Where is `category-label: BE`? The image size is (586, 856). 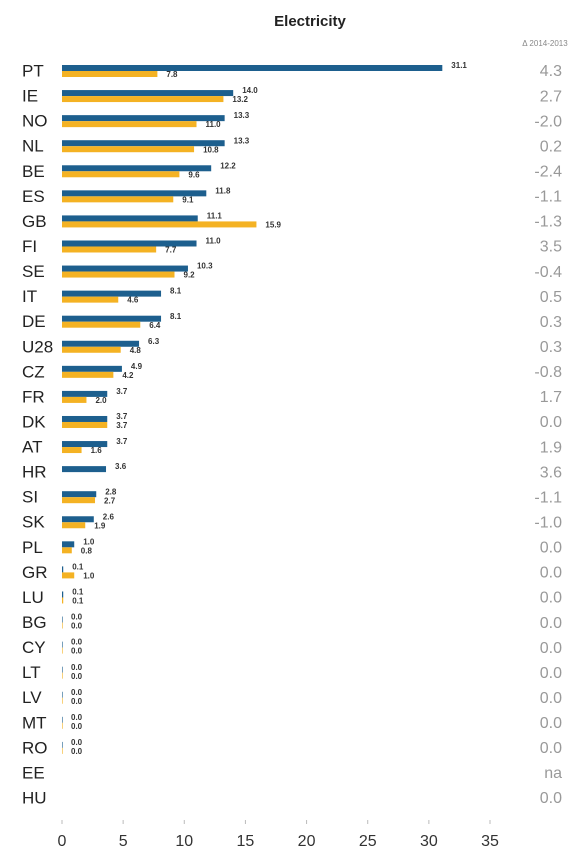
category-label: BE is located at coordinates (33, 171).